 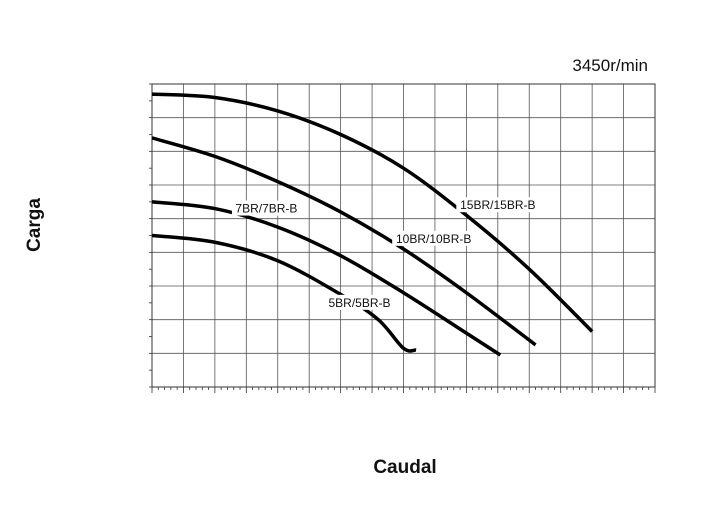 What do you see at coordinates (610, 65) in the screenshot?
I see `speed-label: 3450r/min` at bounding box center [610, 65].